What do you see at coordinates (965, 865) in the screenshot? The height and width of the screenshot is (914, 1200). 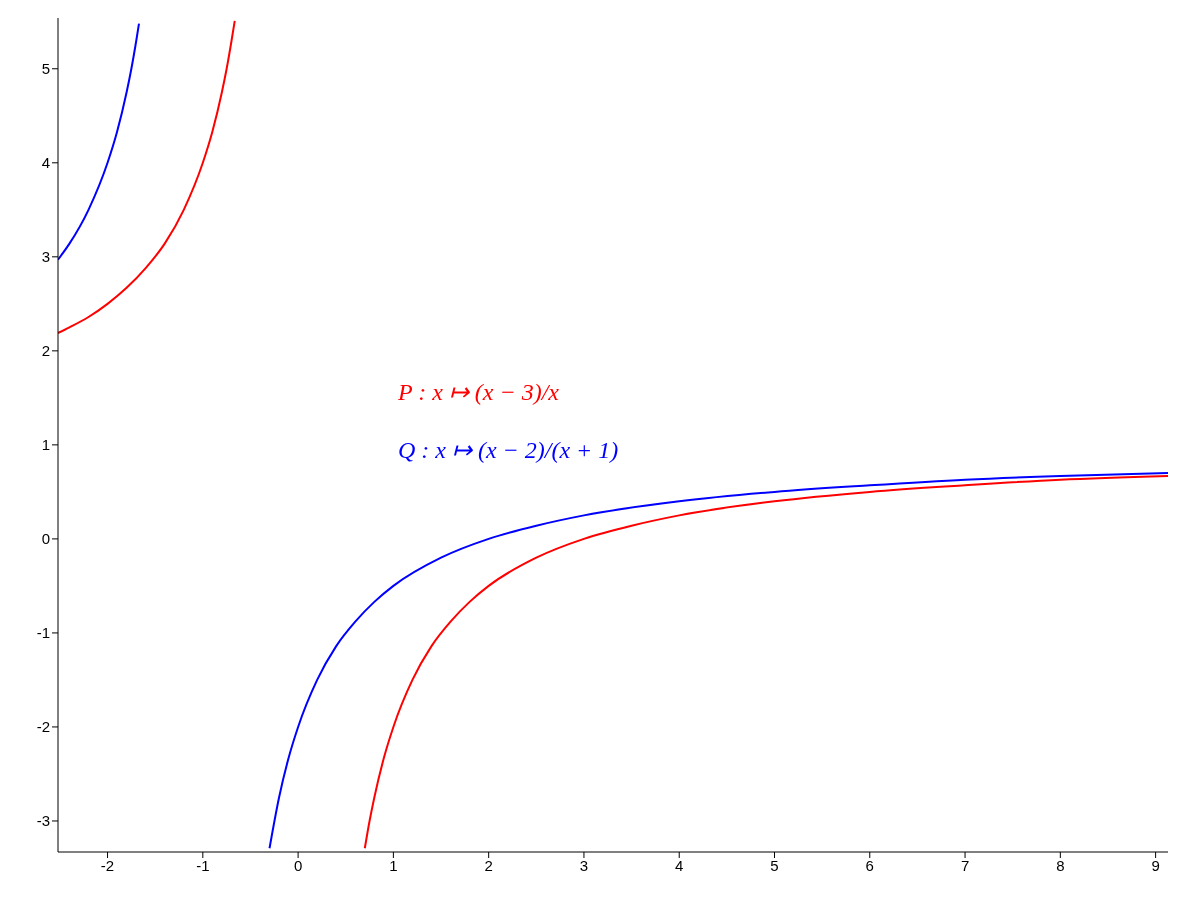 I see `x-tick-label: 7` at bounding box center [965, 865].